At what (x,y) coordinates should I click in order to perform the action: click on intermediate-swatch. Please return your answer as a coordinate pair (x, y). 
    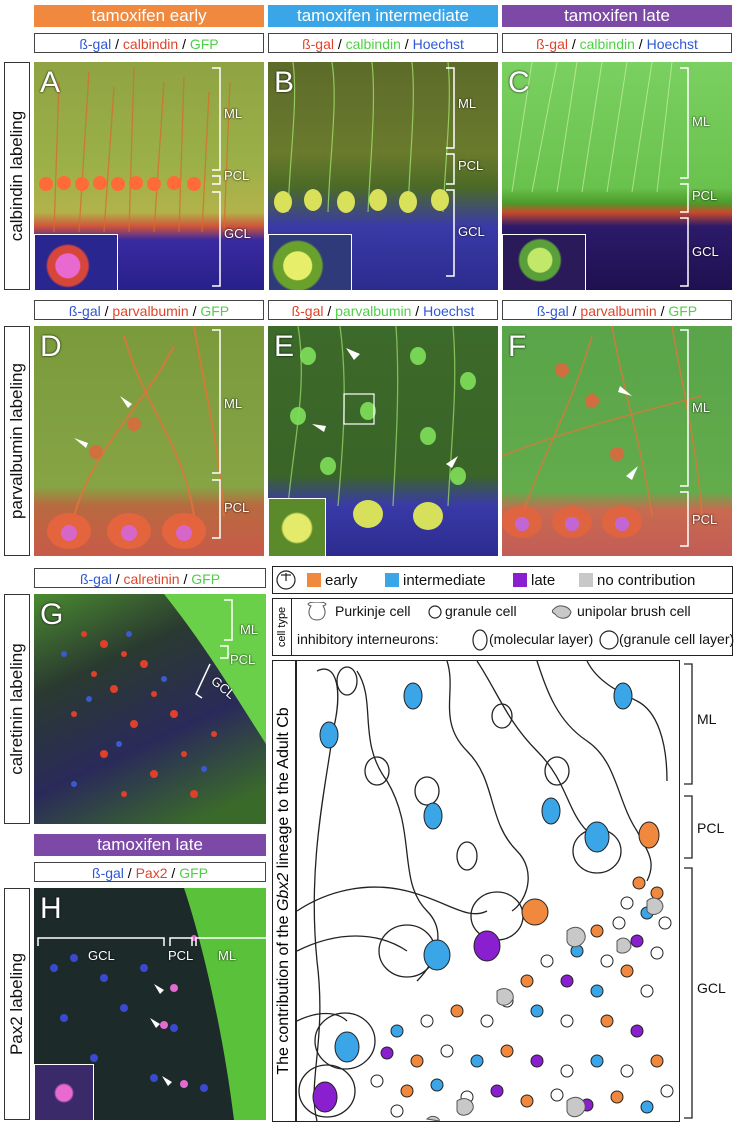
    Looking at the image, I should click on (392, 580).